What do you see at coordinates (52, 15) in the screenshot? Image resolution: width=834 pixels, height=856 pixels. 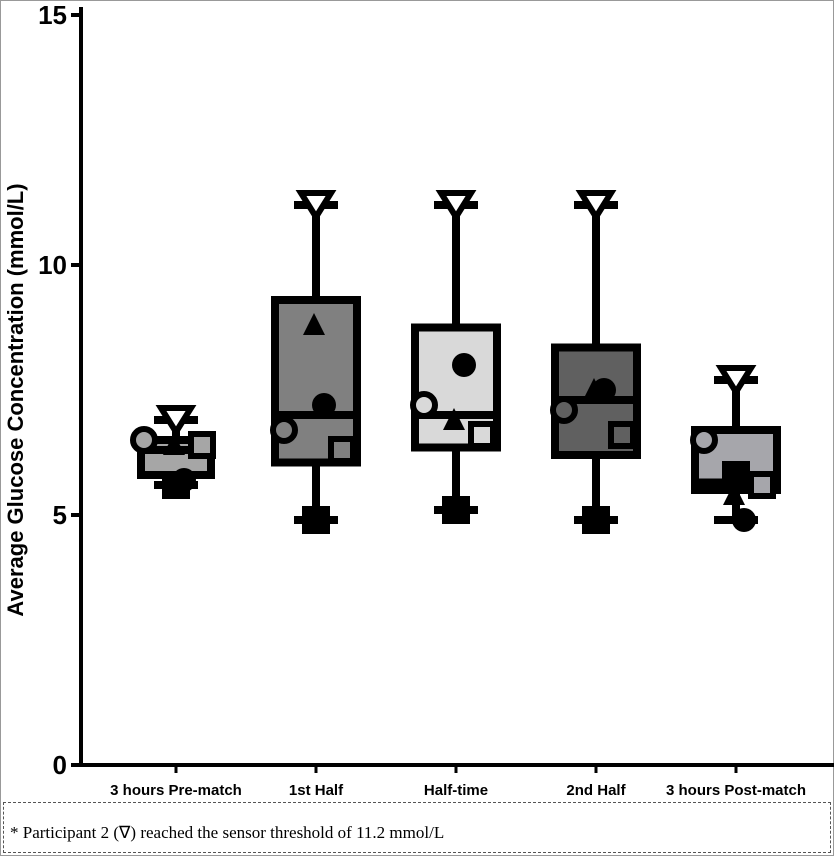 I see `y-tick-label: 15` at bounding box center [52, 15].